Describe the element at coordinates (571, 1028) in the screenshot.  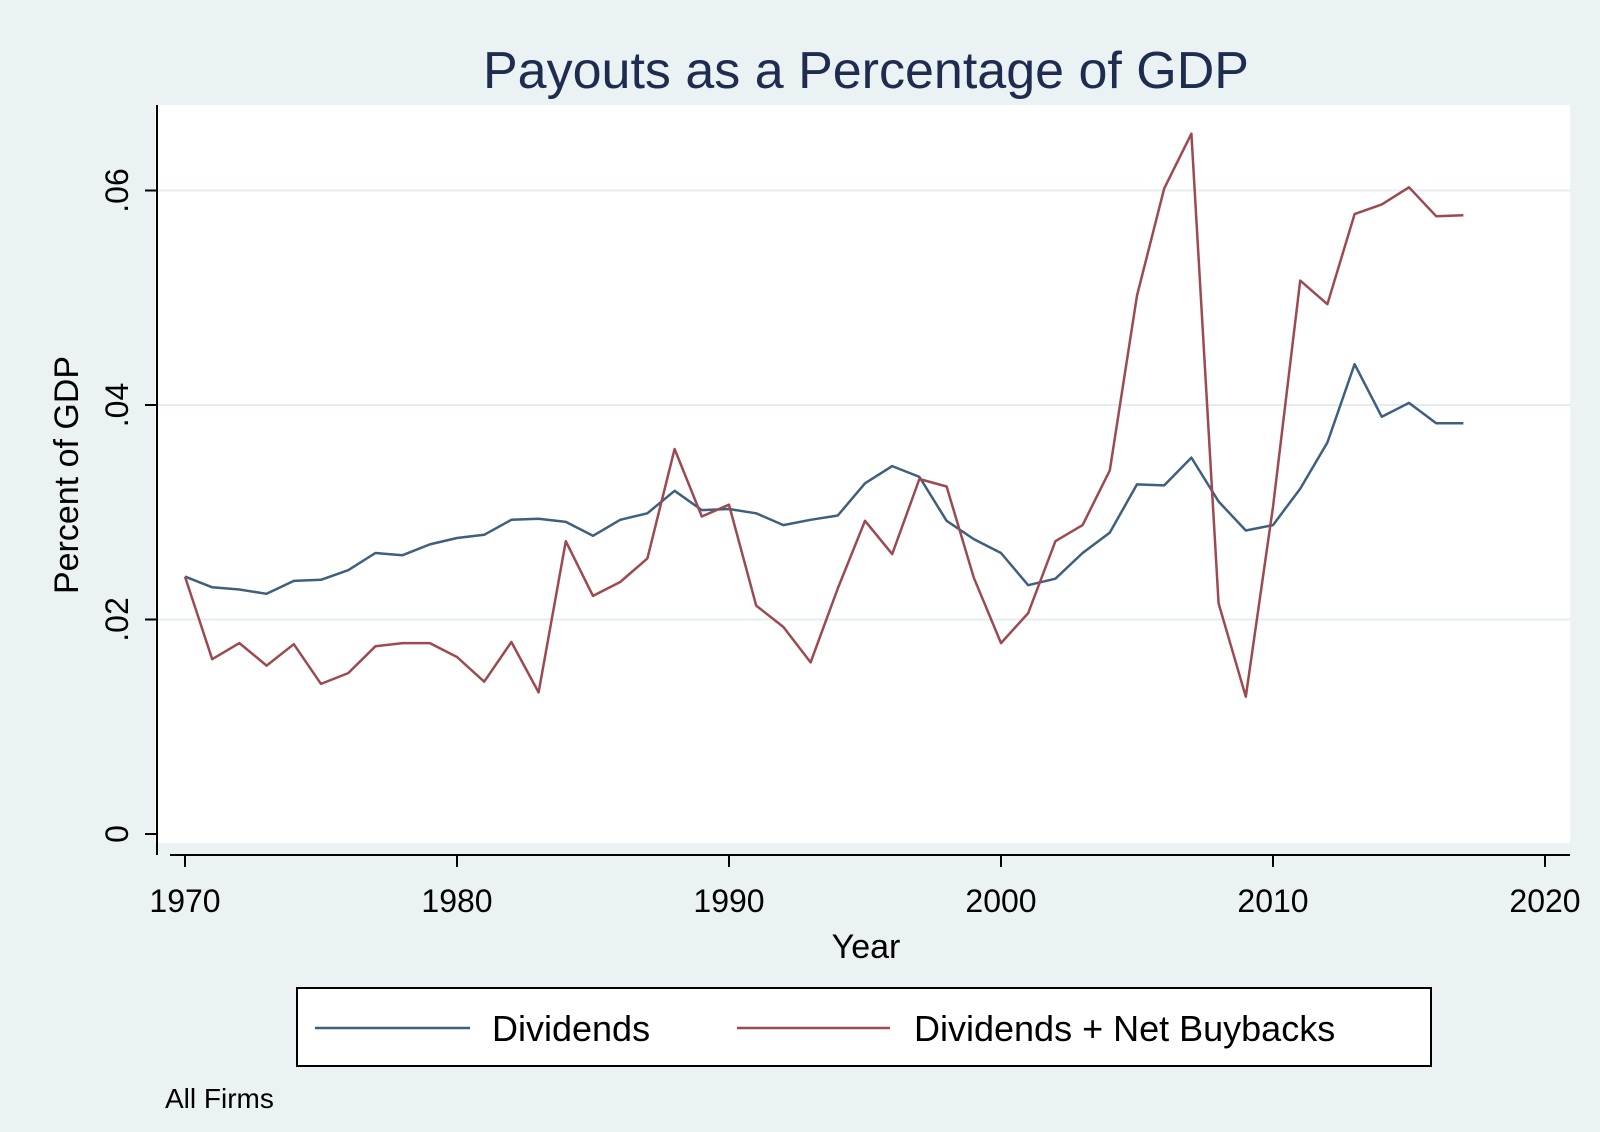
I see `legend-label-dividends: Dividends` at that location.